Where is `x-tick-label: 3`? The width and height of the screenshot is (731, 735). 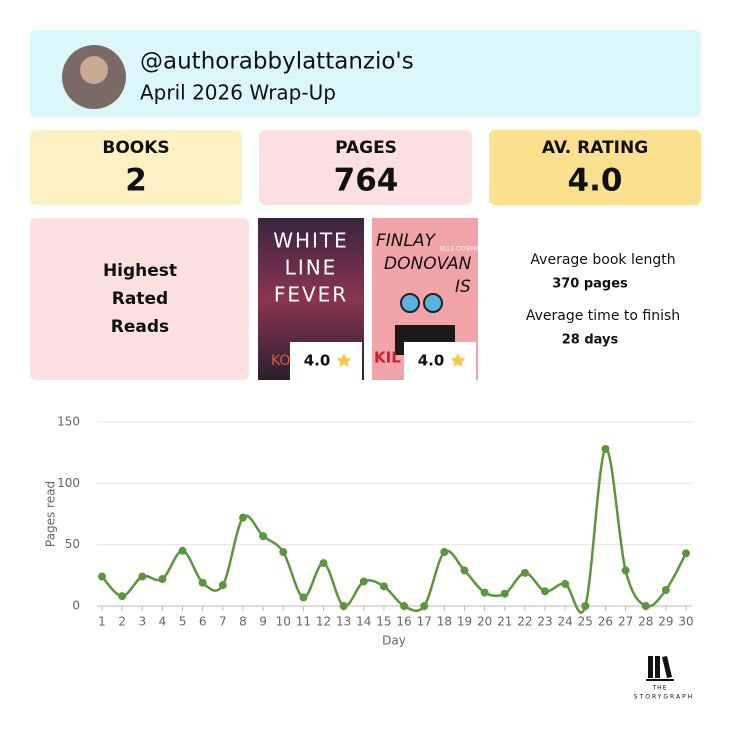 x-tick-label: 3 is located at coordinates (142, 622).